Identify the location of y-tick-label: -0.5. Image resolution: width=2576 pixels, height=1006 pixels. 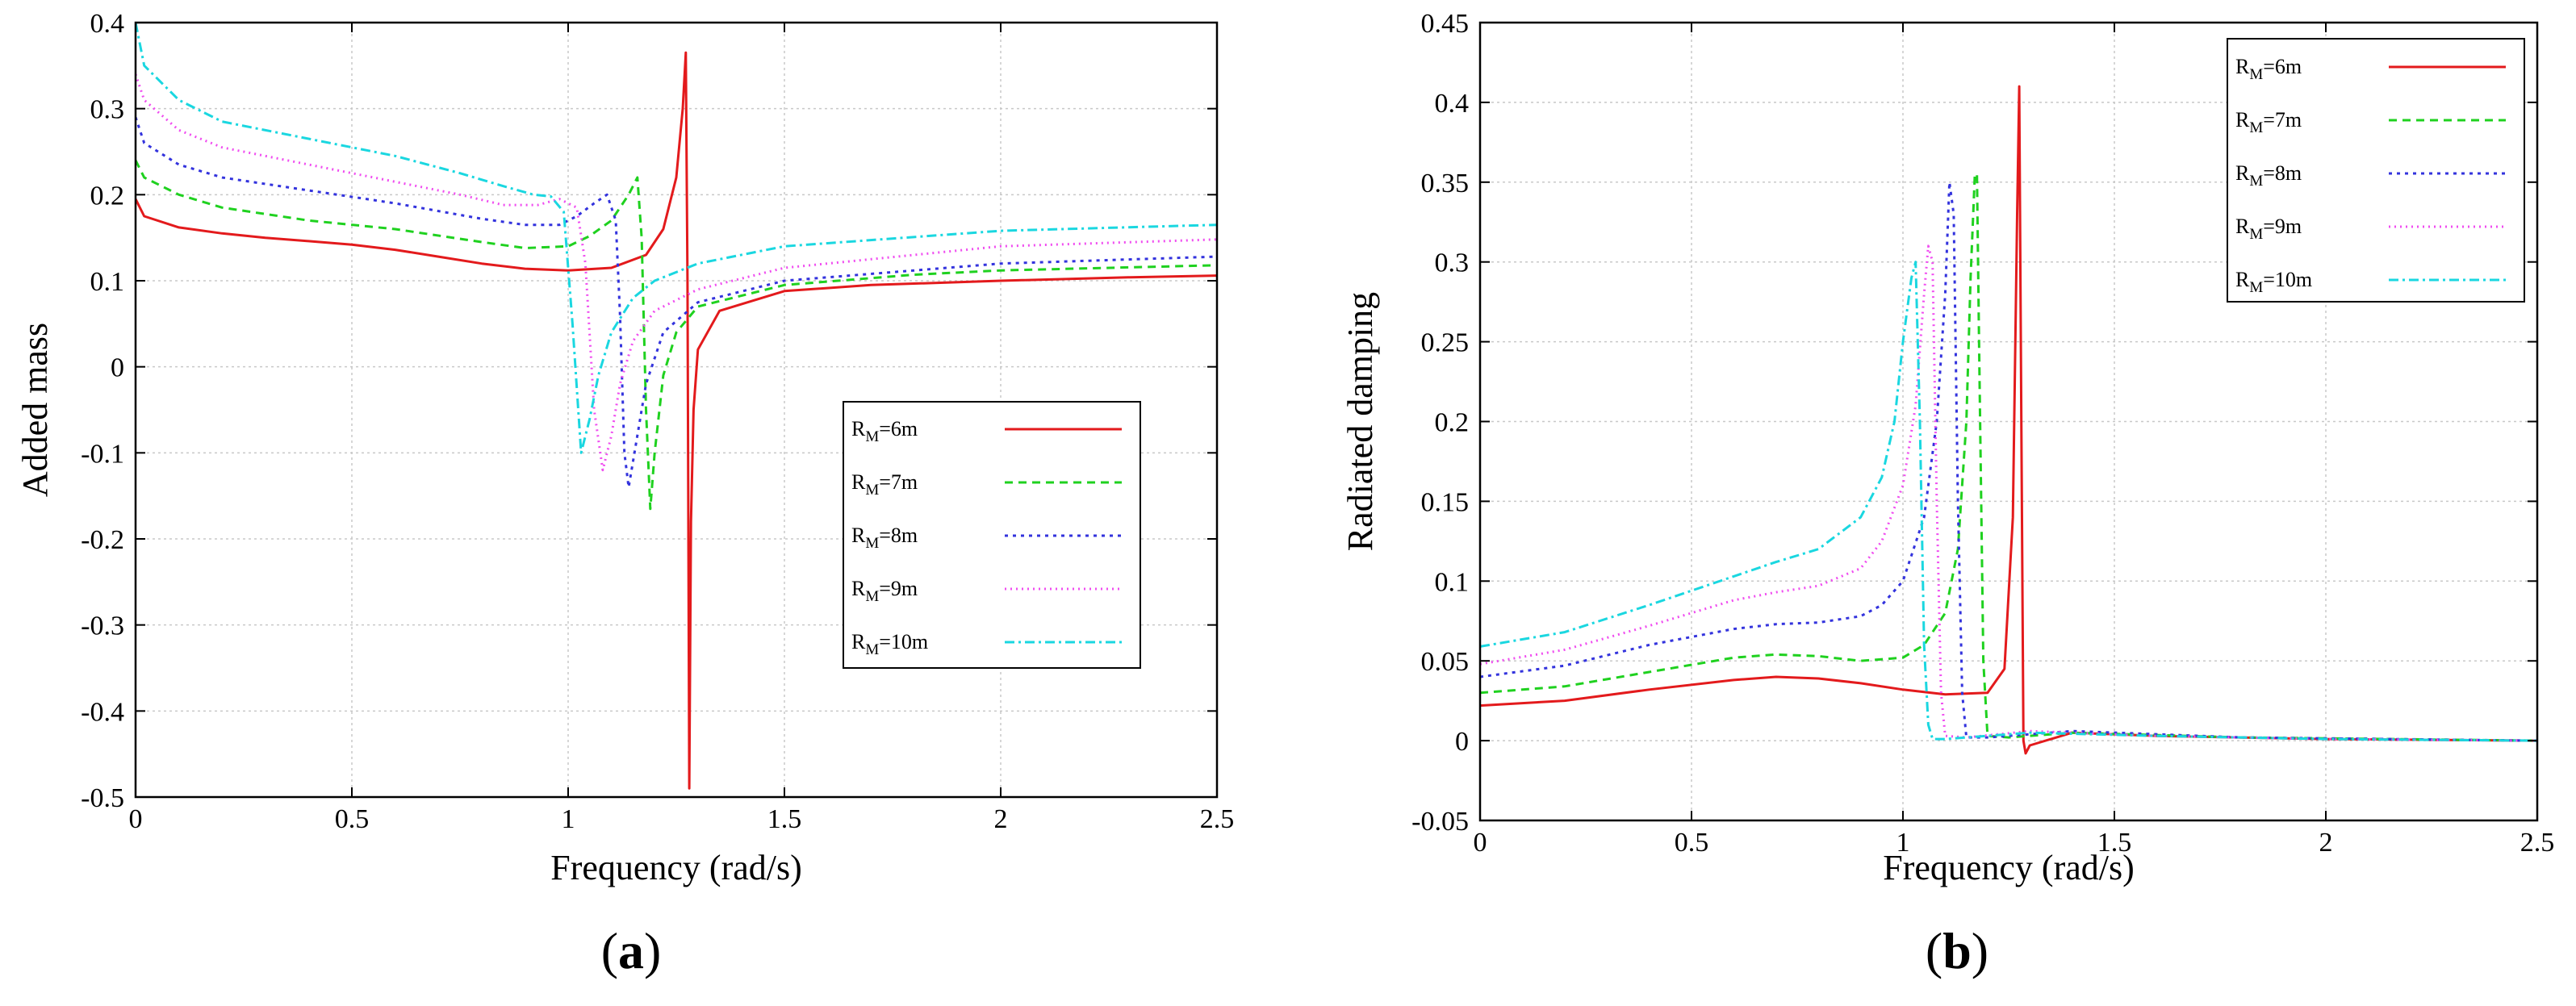
(102, 798).